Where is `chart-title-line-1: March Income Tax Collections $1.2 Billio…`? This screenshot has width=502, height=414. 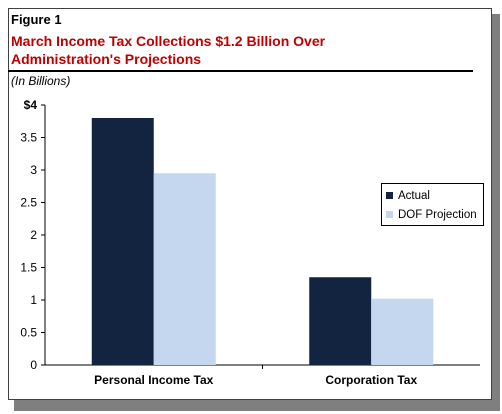 chart-title-line-1: March Income Tax Collections $1.2 Billio… is located at coordinates (168, 41).